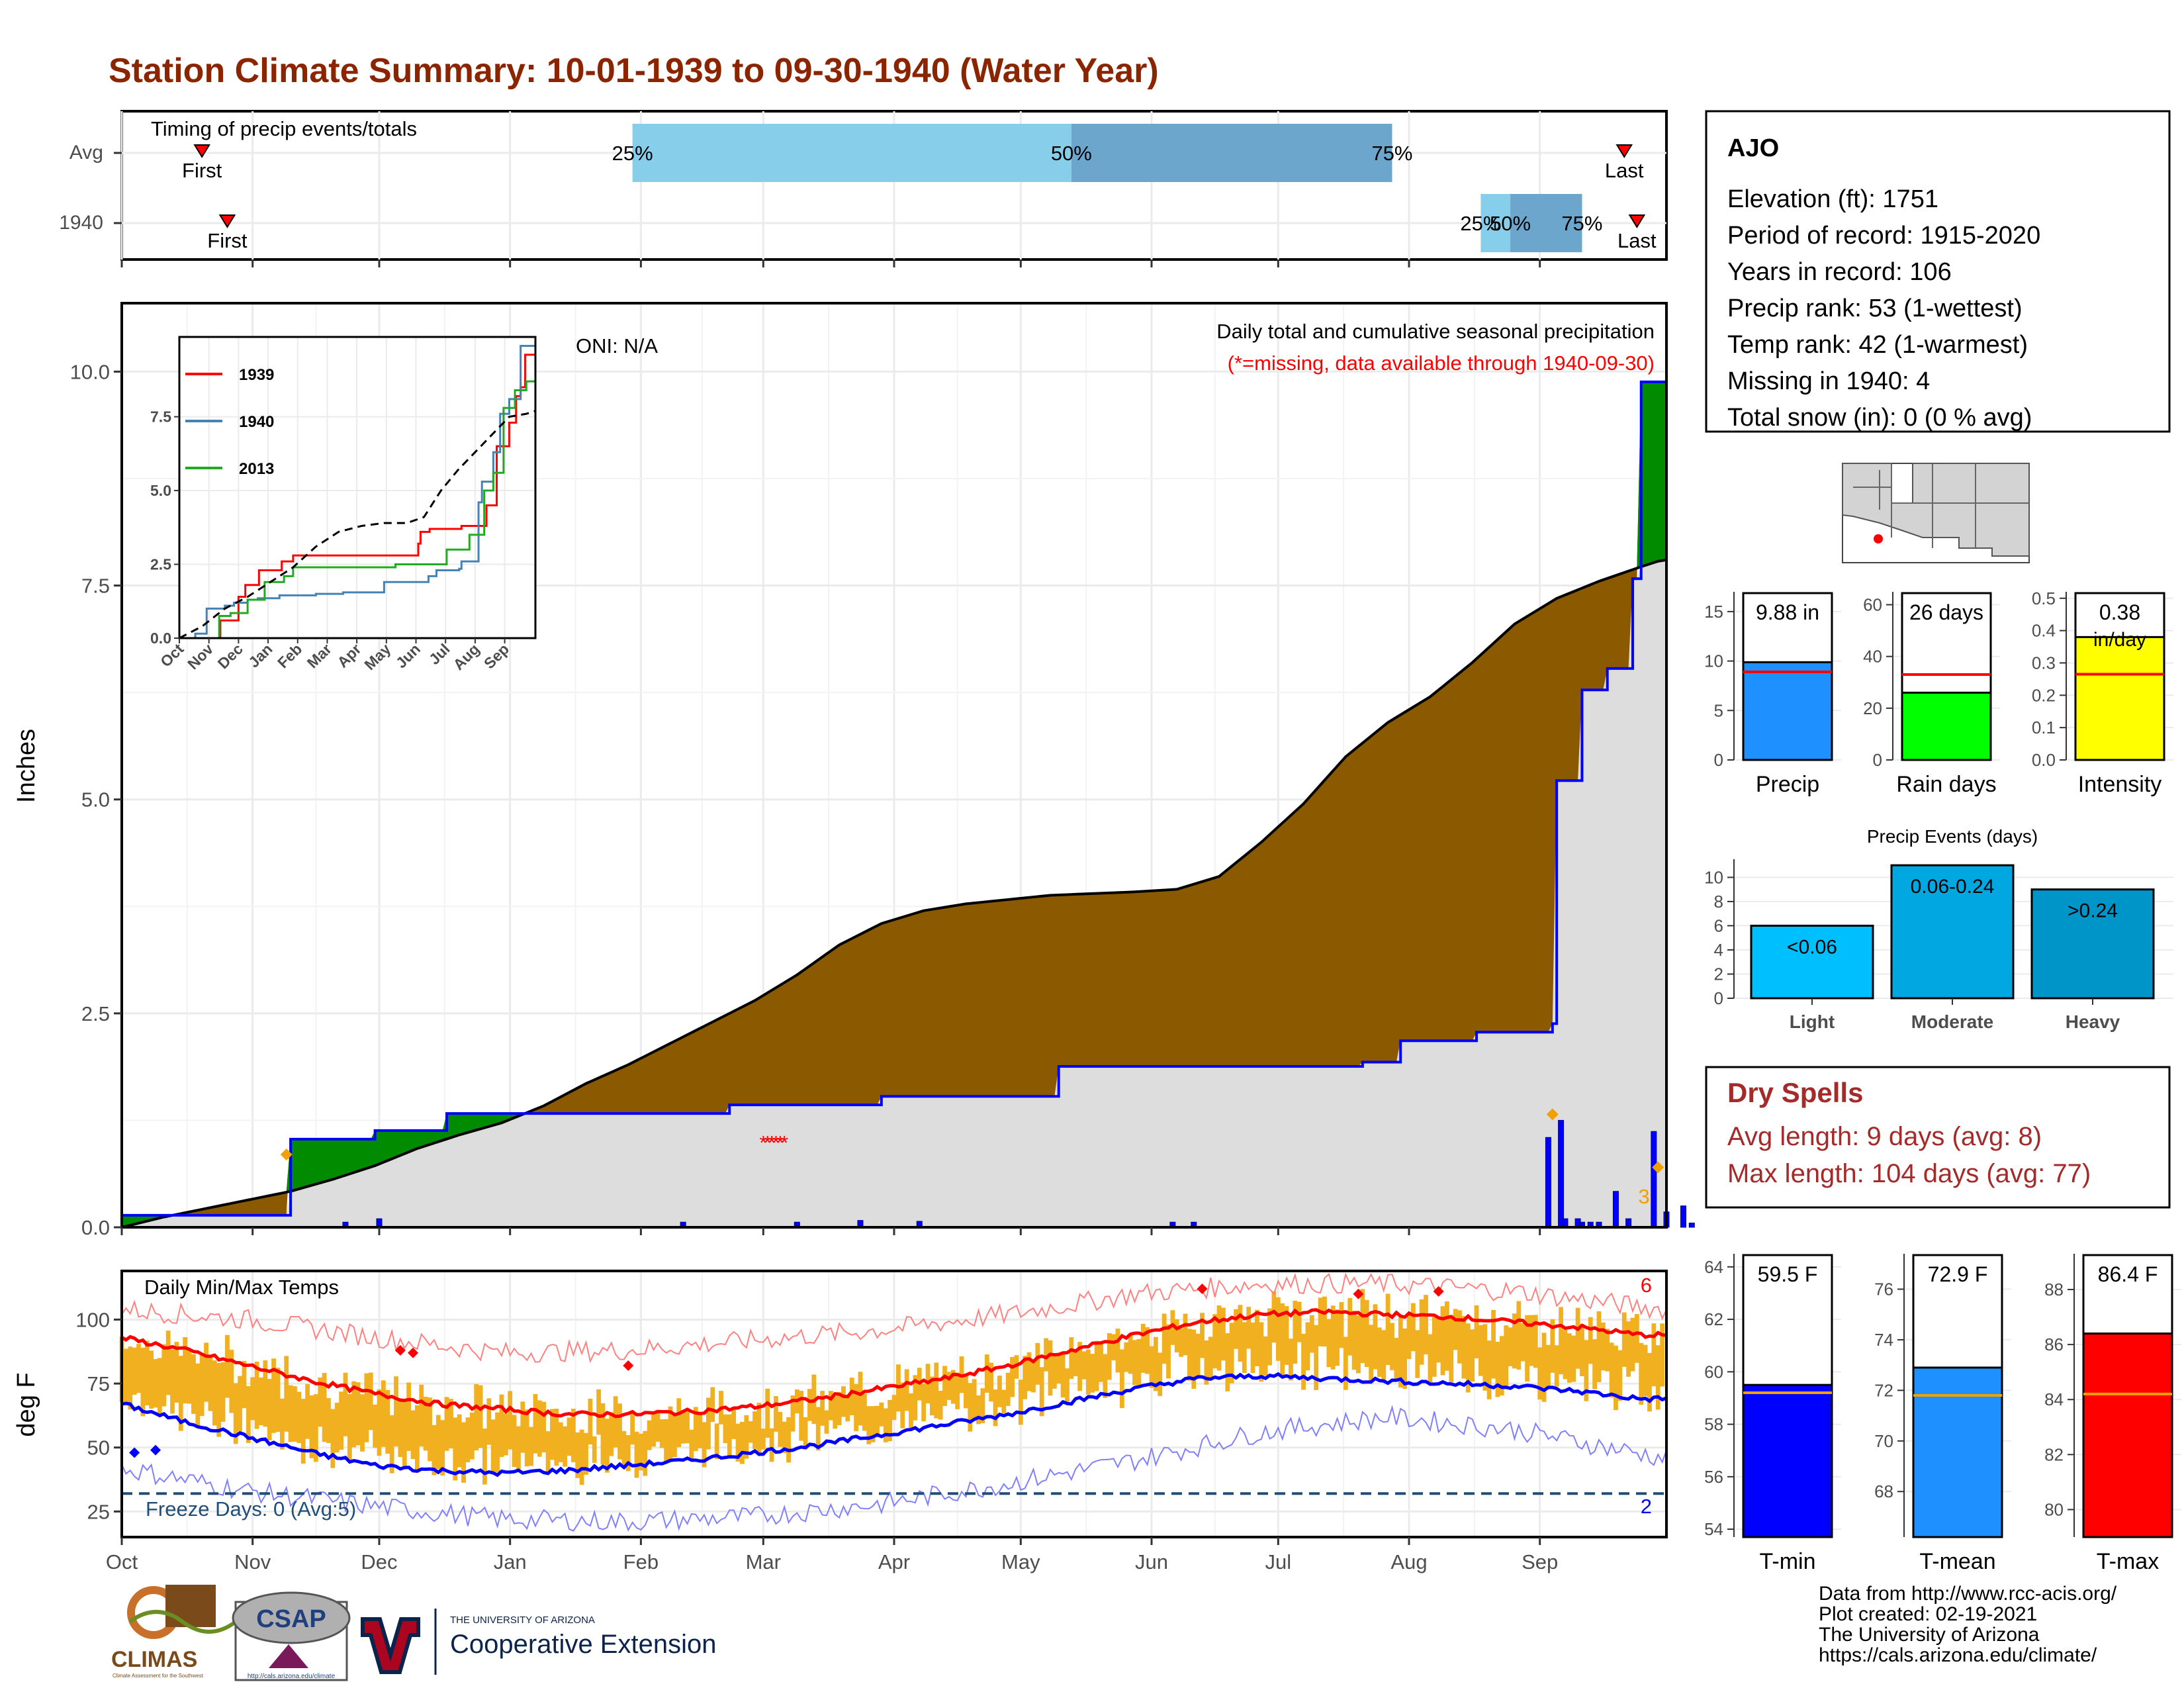 The width and height of the screenshot is (2184, 1688). I want to click on timing-bar-first-half, so click(852, 153).